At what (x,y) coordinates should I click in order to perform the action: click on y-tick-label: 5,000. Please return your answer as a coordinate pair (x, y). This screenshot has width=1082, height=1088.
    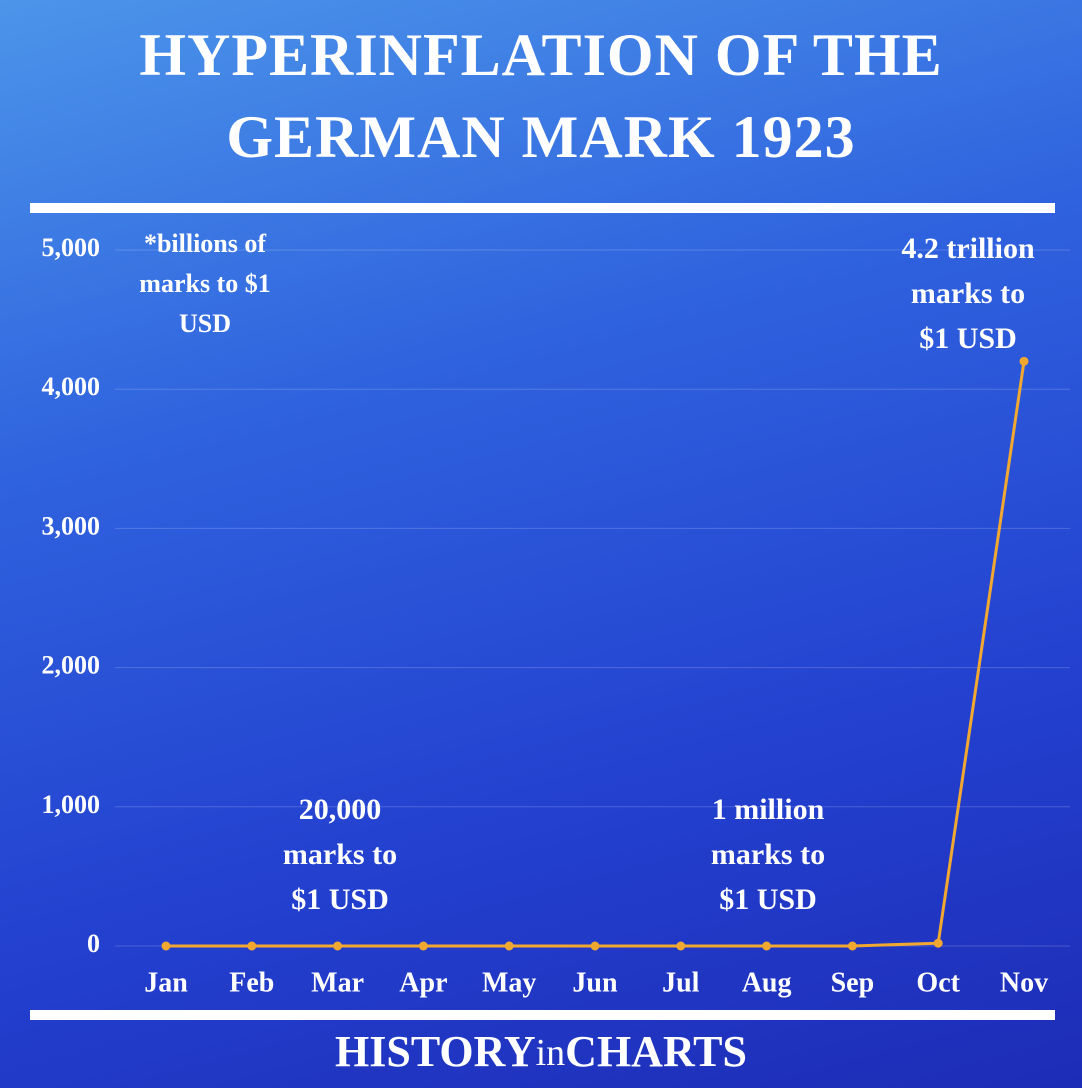
    Looking at the image, I should click on (71, 247).